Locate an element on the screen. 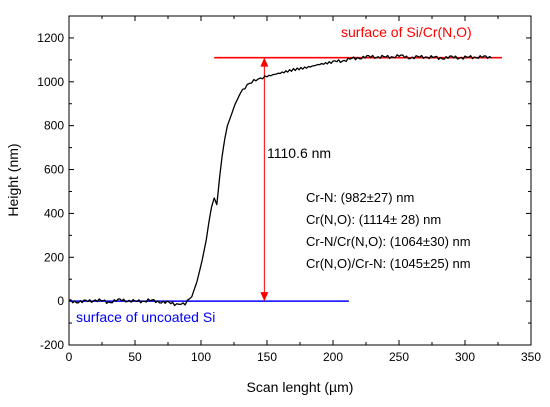  annotation-line-1: Cr-N: (982±27) nm is located at coordinates (360, 197).